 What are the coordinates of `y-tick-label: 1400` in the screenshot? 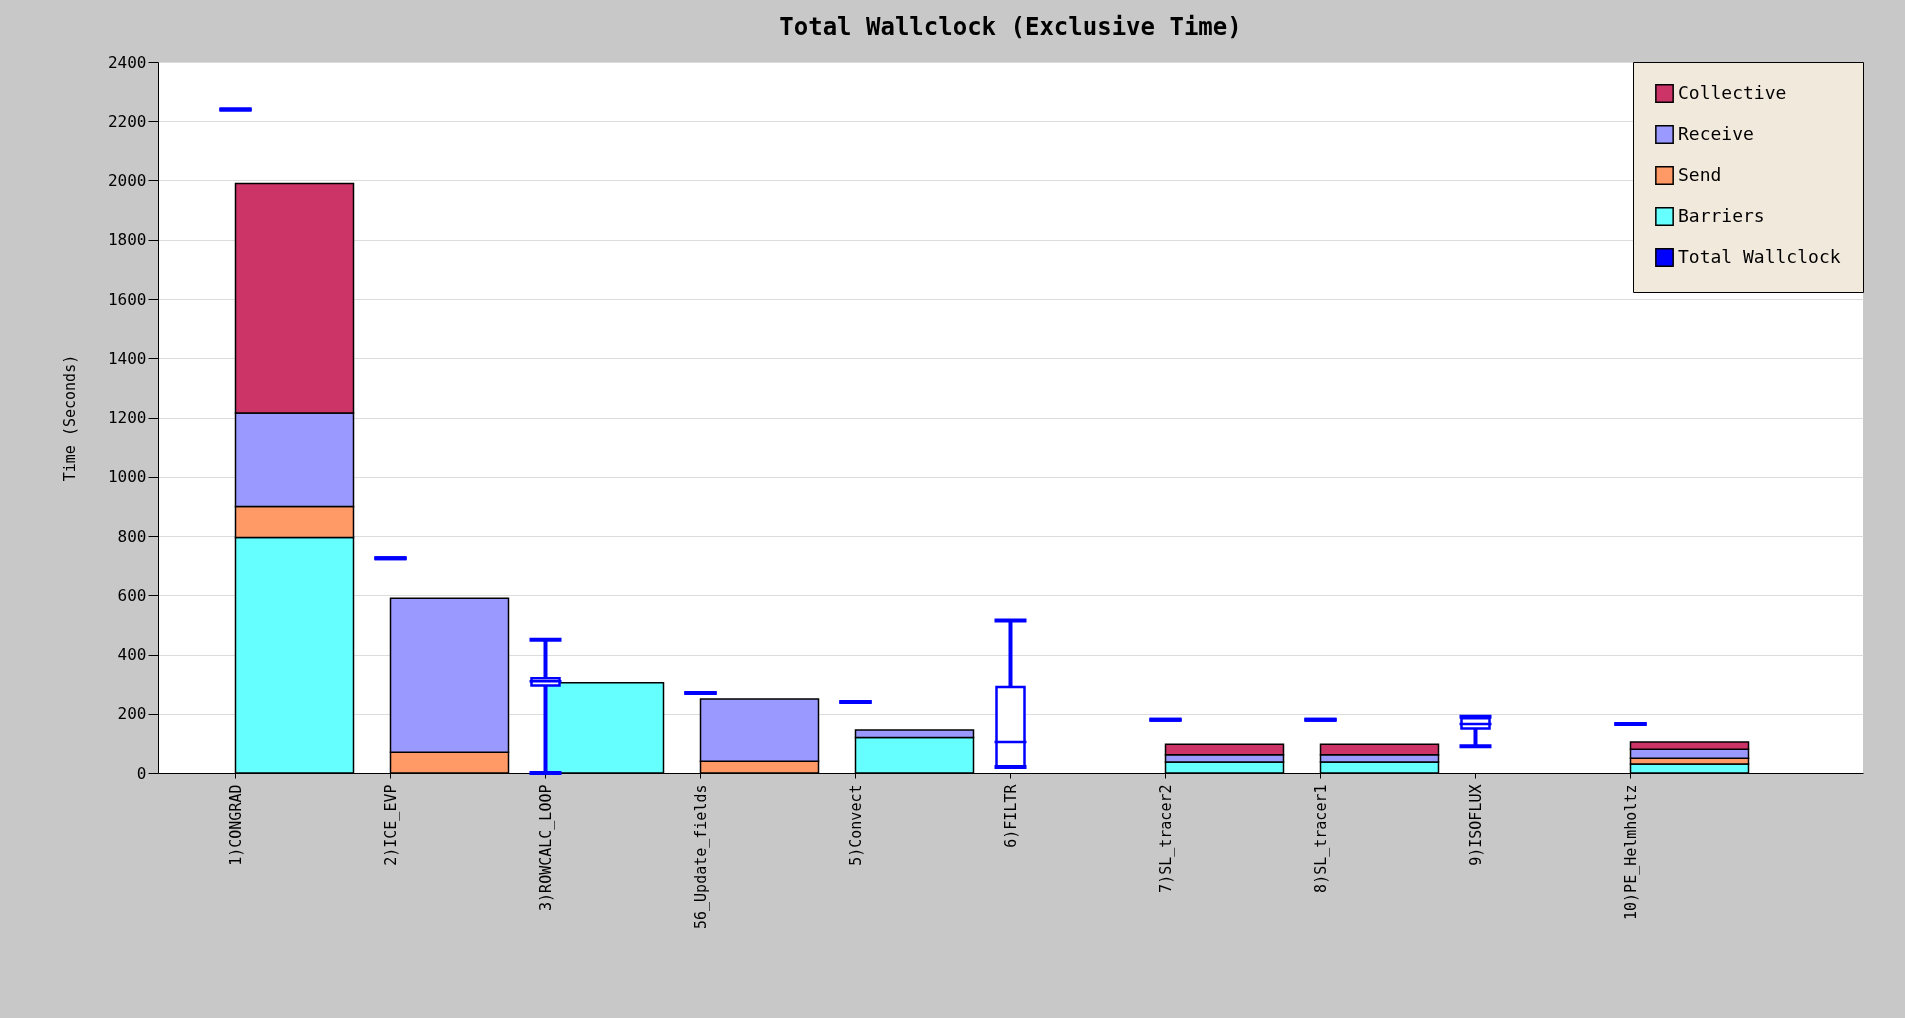 It's located at (127, 358).